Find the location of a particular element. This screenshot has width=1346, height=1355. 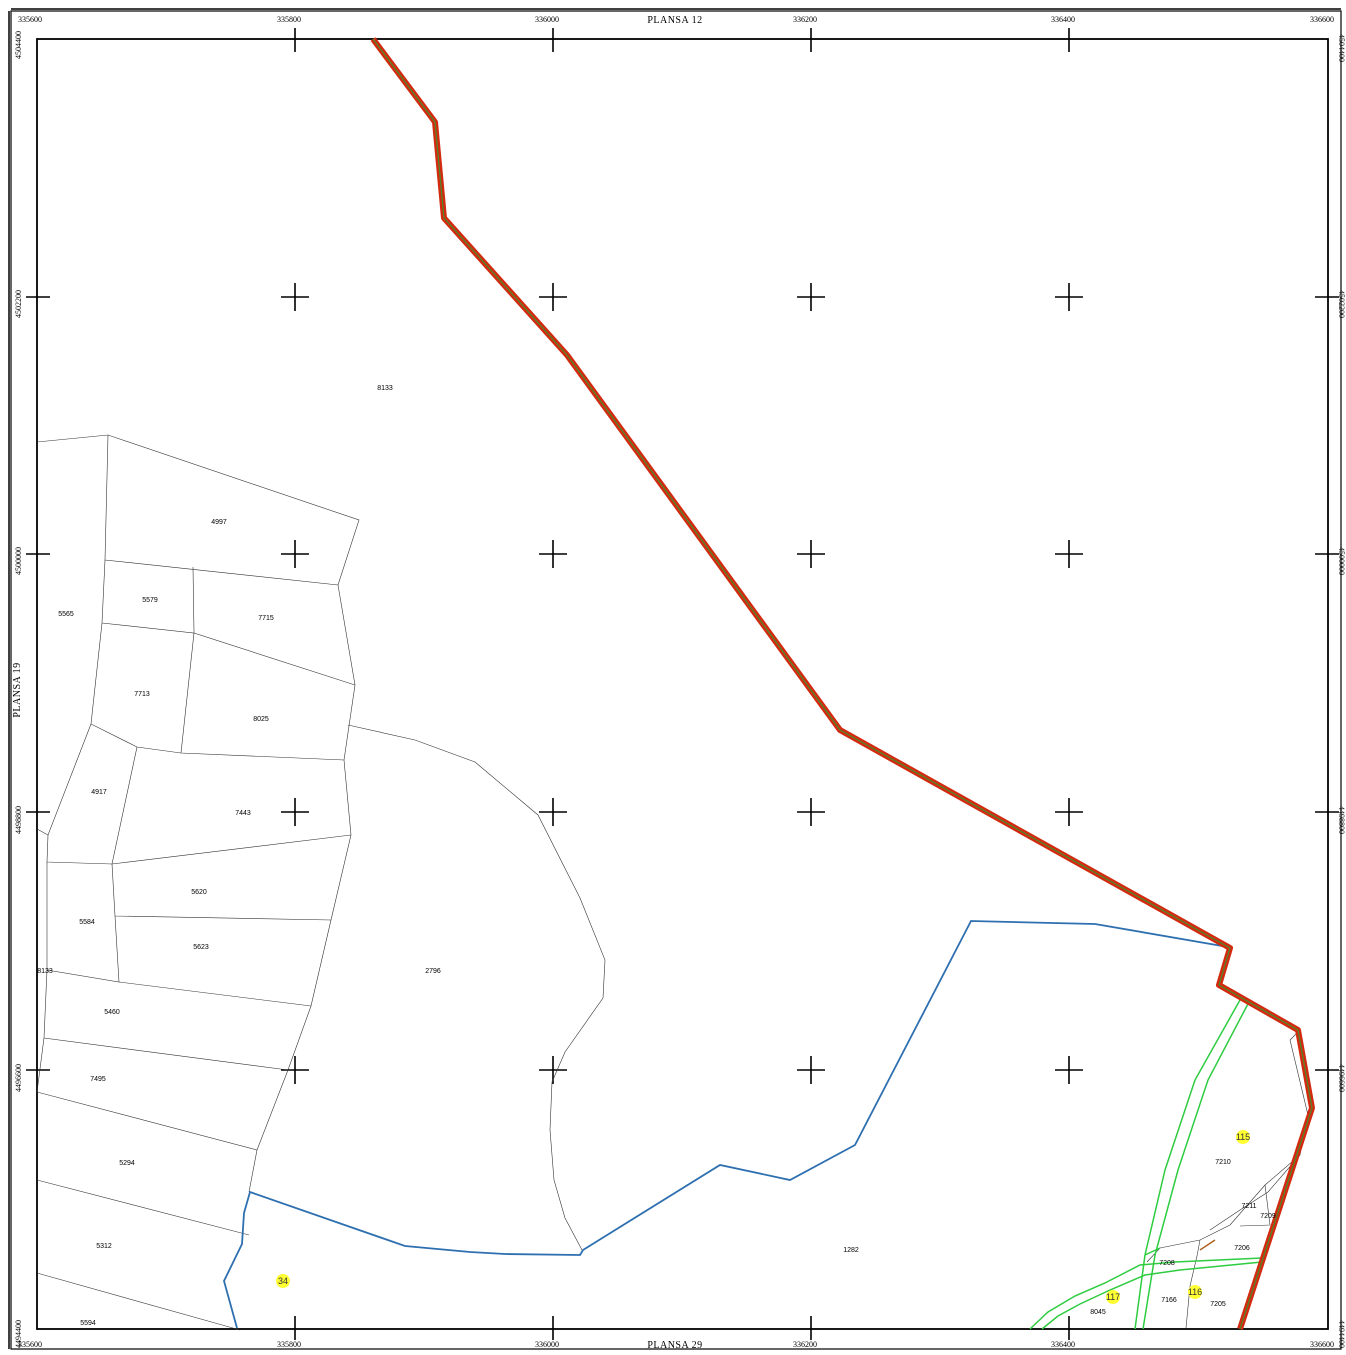

coord-bottom-x1: 335600 is located at coordinates (30, 1344).